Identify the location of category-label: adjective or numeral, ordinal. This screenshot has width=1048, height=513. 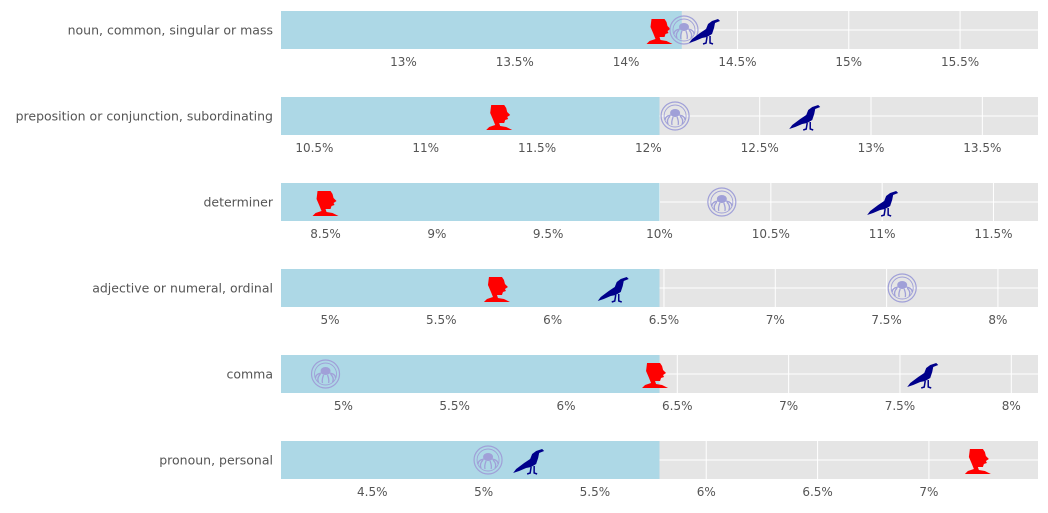
(182, 288).